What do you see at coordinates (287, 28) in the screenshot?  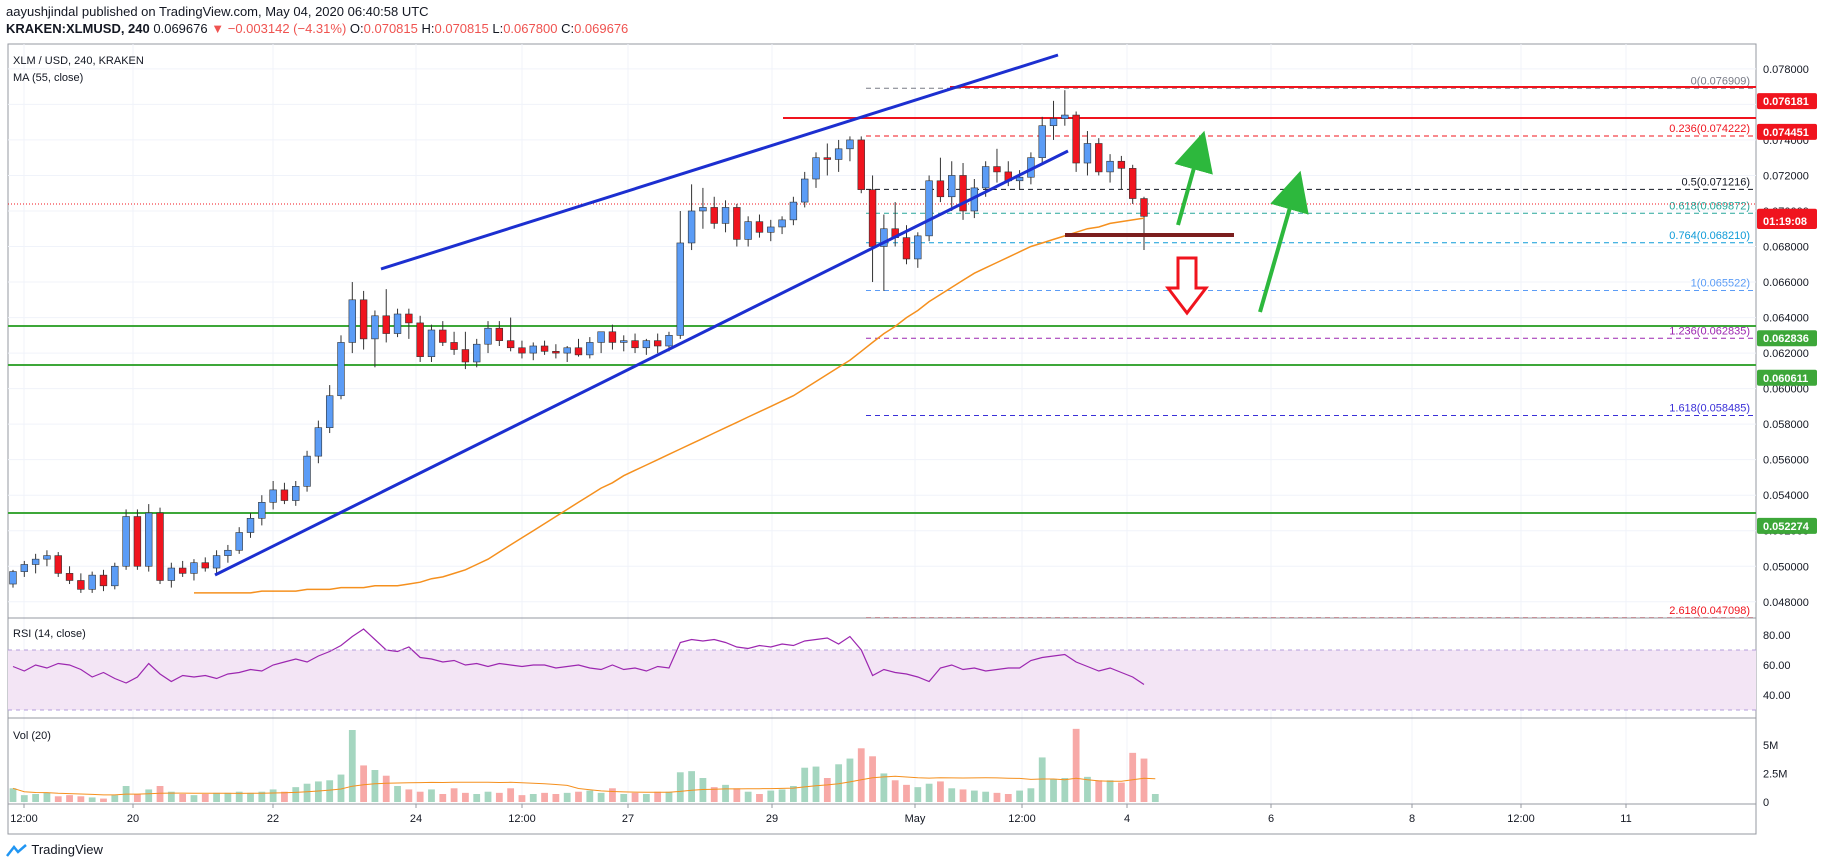 I see `price-change: −0.003142 (−4.31%)` at bounding box center [287, 28].